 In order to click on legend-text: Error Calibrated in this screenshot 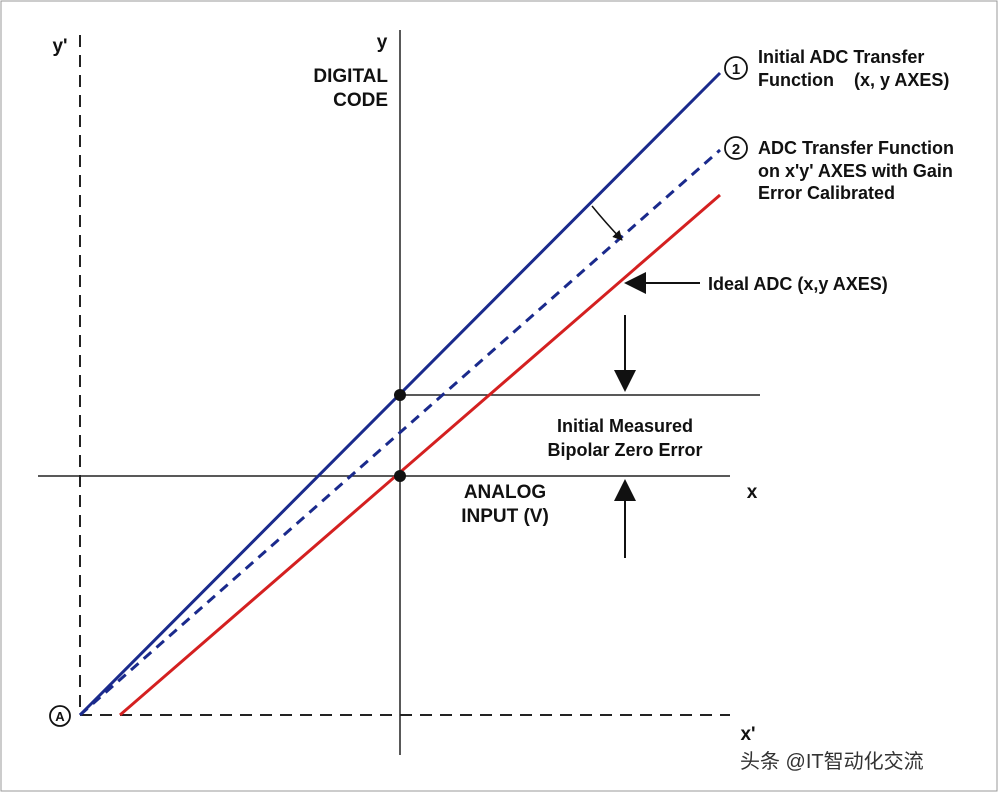, I will do `click(826, 193)`.